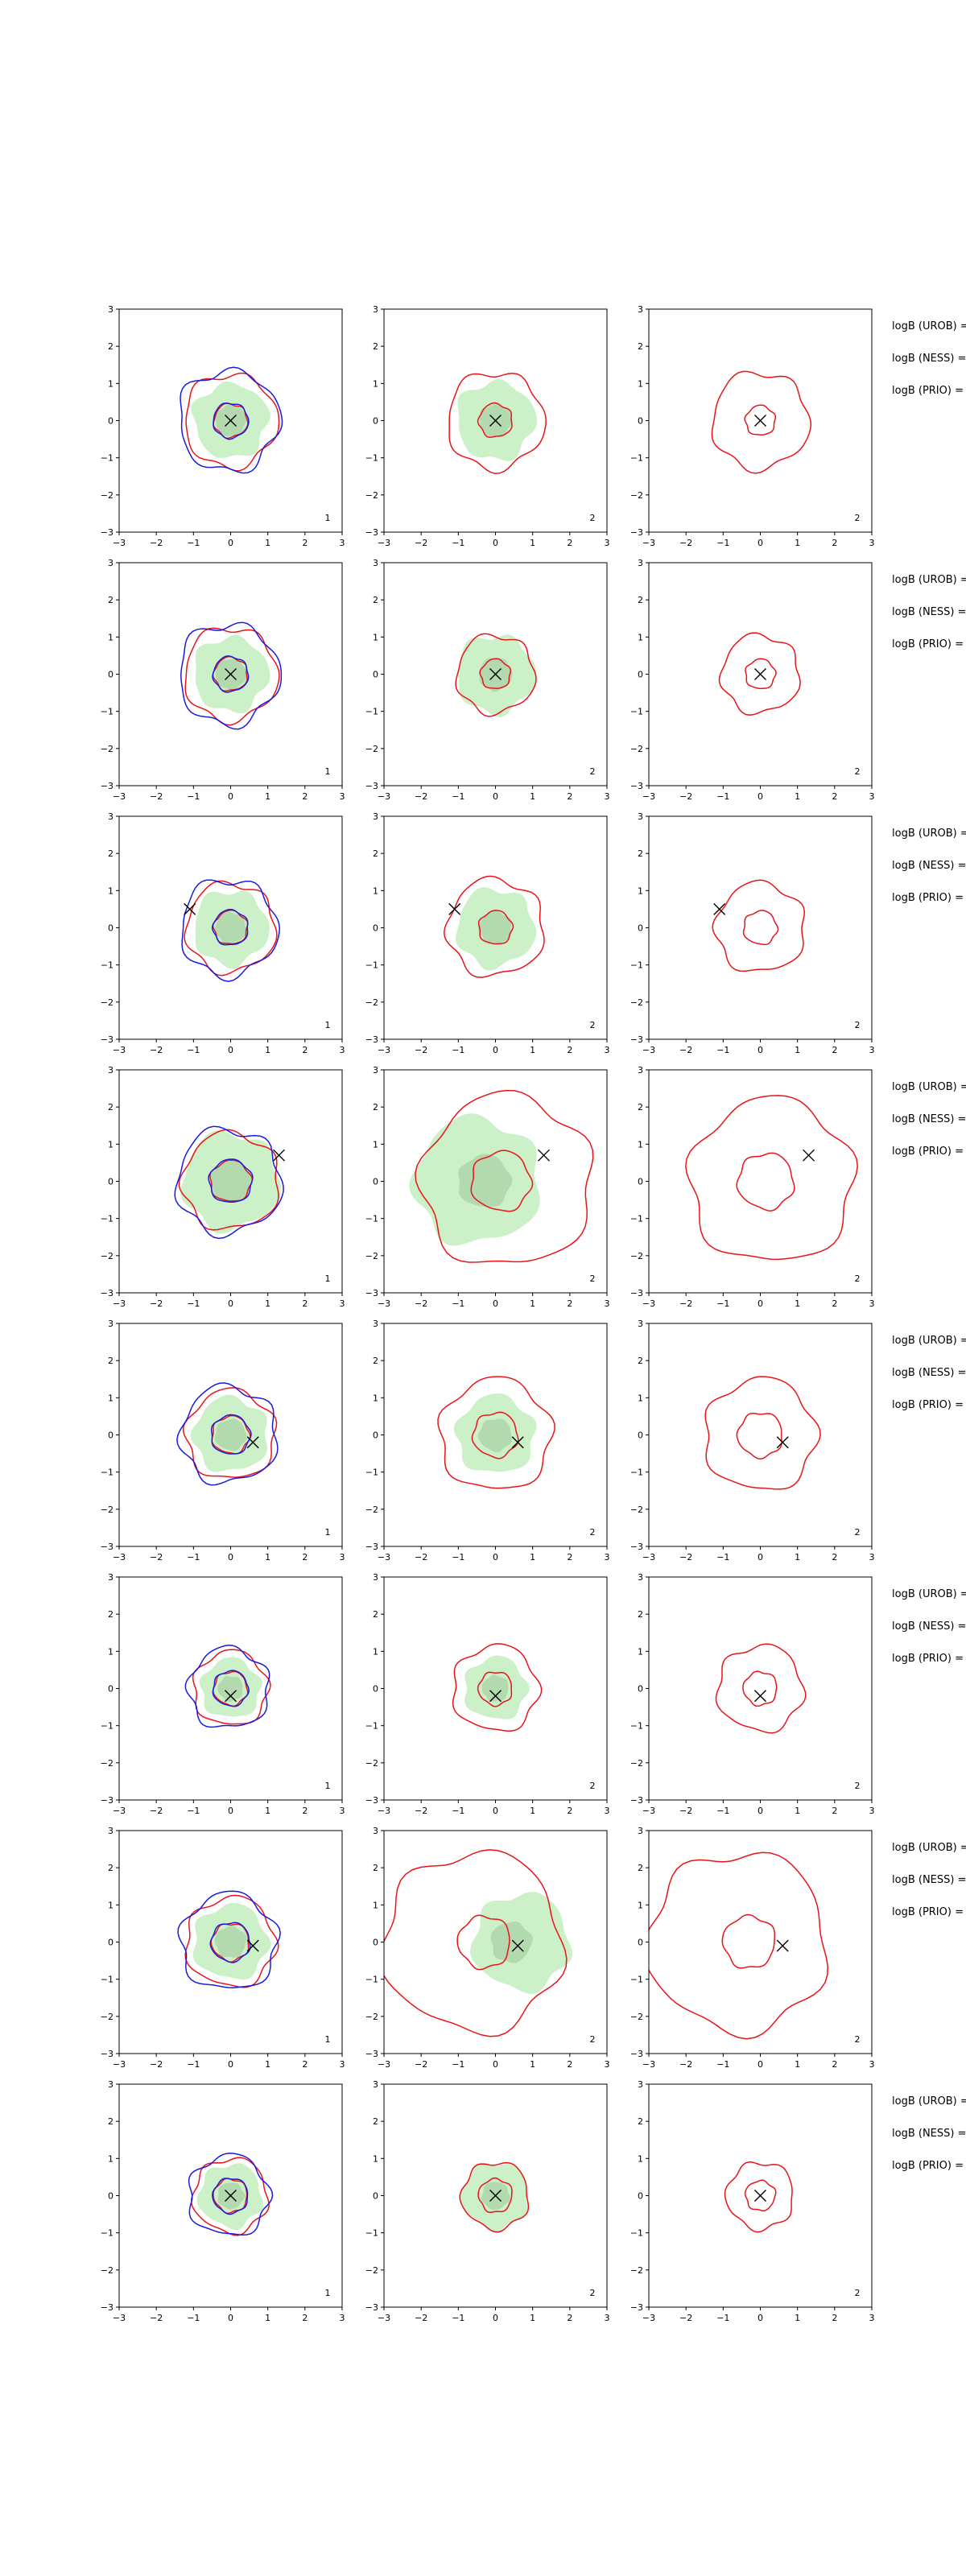 This screenshot has width=966, height=2576. Describe the element at coordinates (752, 1187) in the screenshot. I see `panel-r4-c3: −3 −2 −1 0 1 2 3 3 2 1 0 −1 −2 −3 2` at that location.